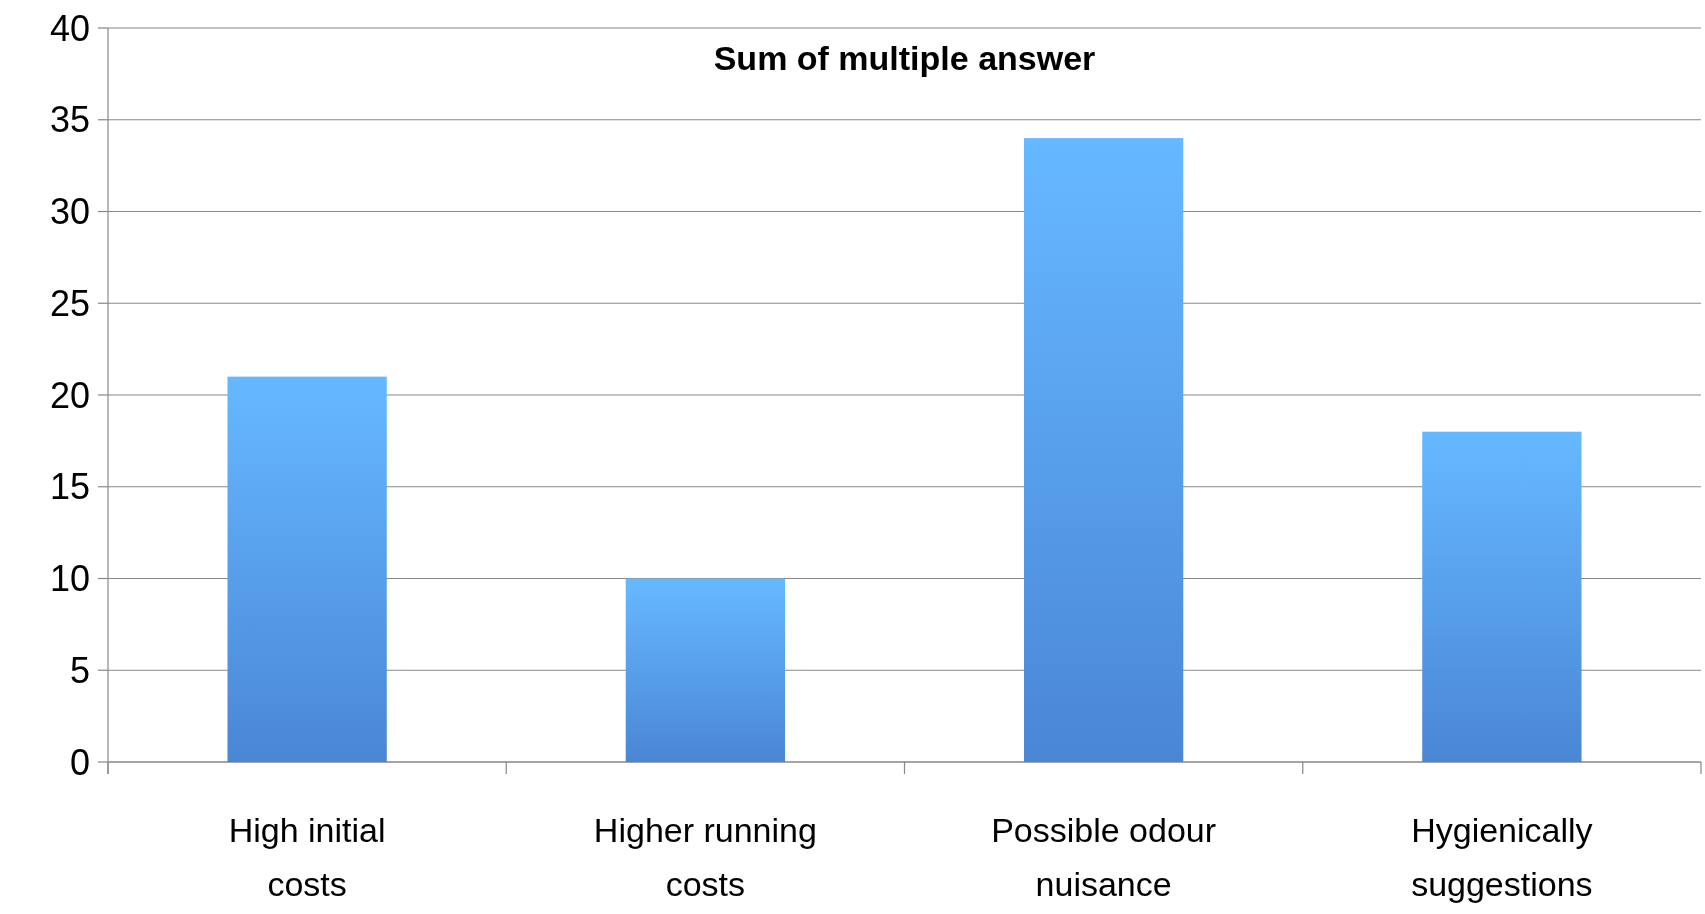 This screenshot has height=914, width=1705. What do you see at coordinates (1104, 857) in the screenshot?
I see `x-tick-label: Possible odour nuisance` at bounding box center [1104, 857].